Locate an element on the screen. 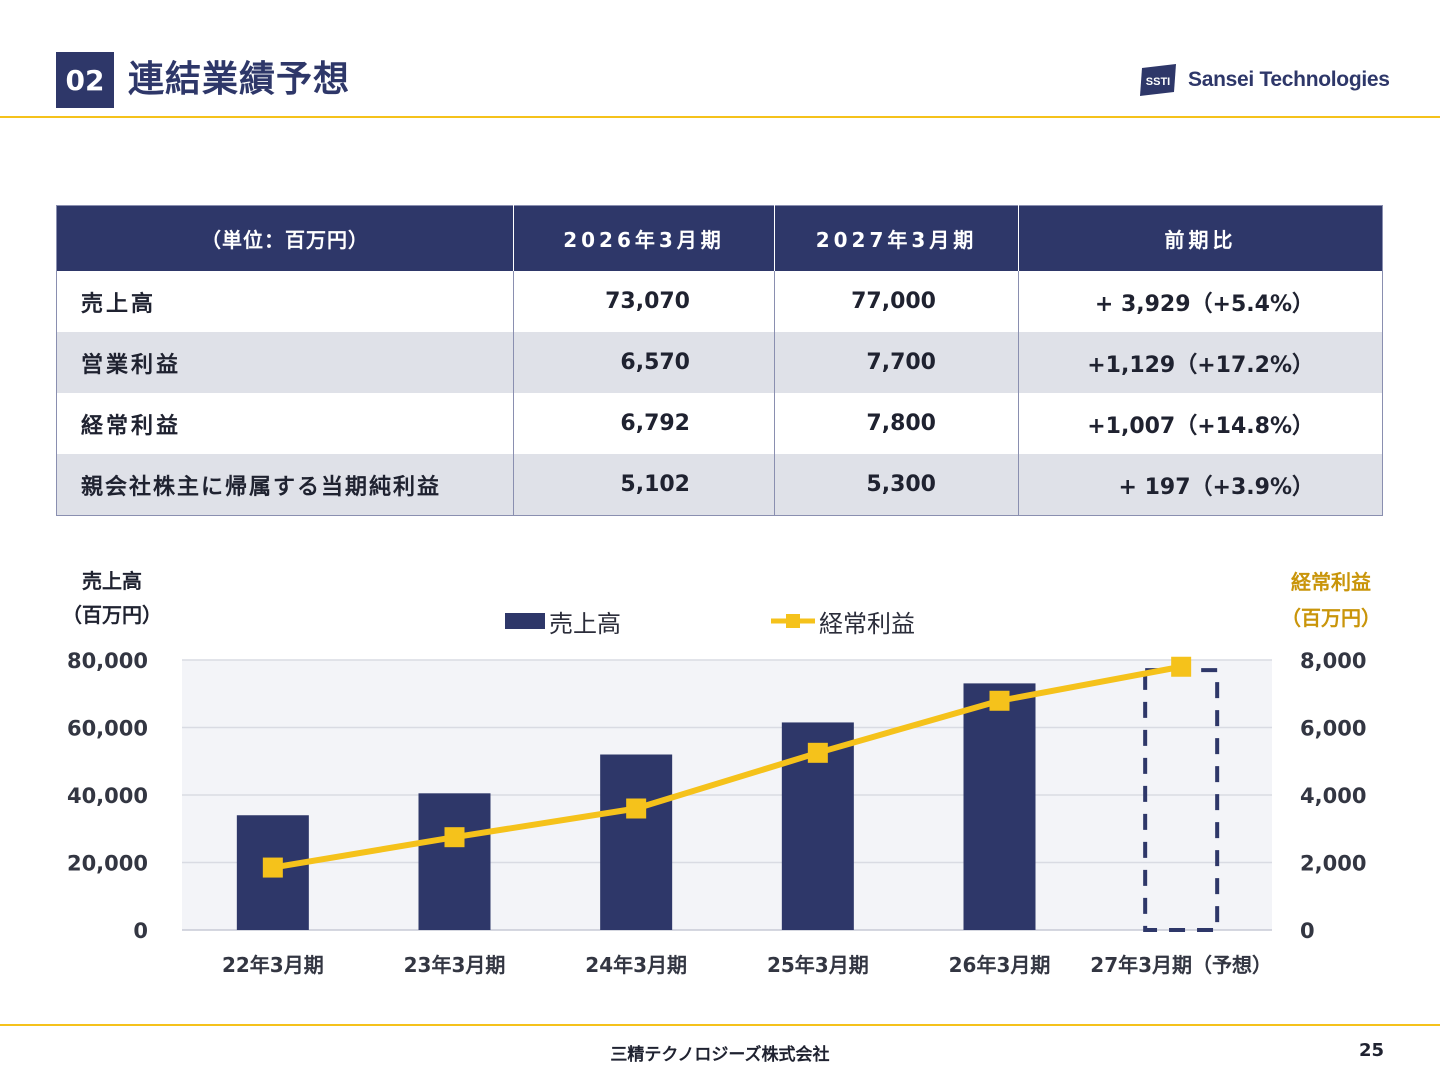 Image resolution: width=1440 pixels, height=1080 pixels. table-row: 営業利益 6,570 7,700 +1,129（+17.2%） is located at coordinates (719, 362).